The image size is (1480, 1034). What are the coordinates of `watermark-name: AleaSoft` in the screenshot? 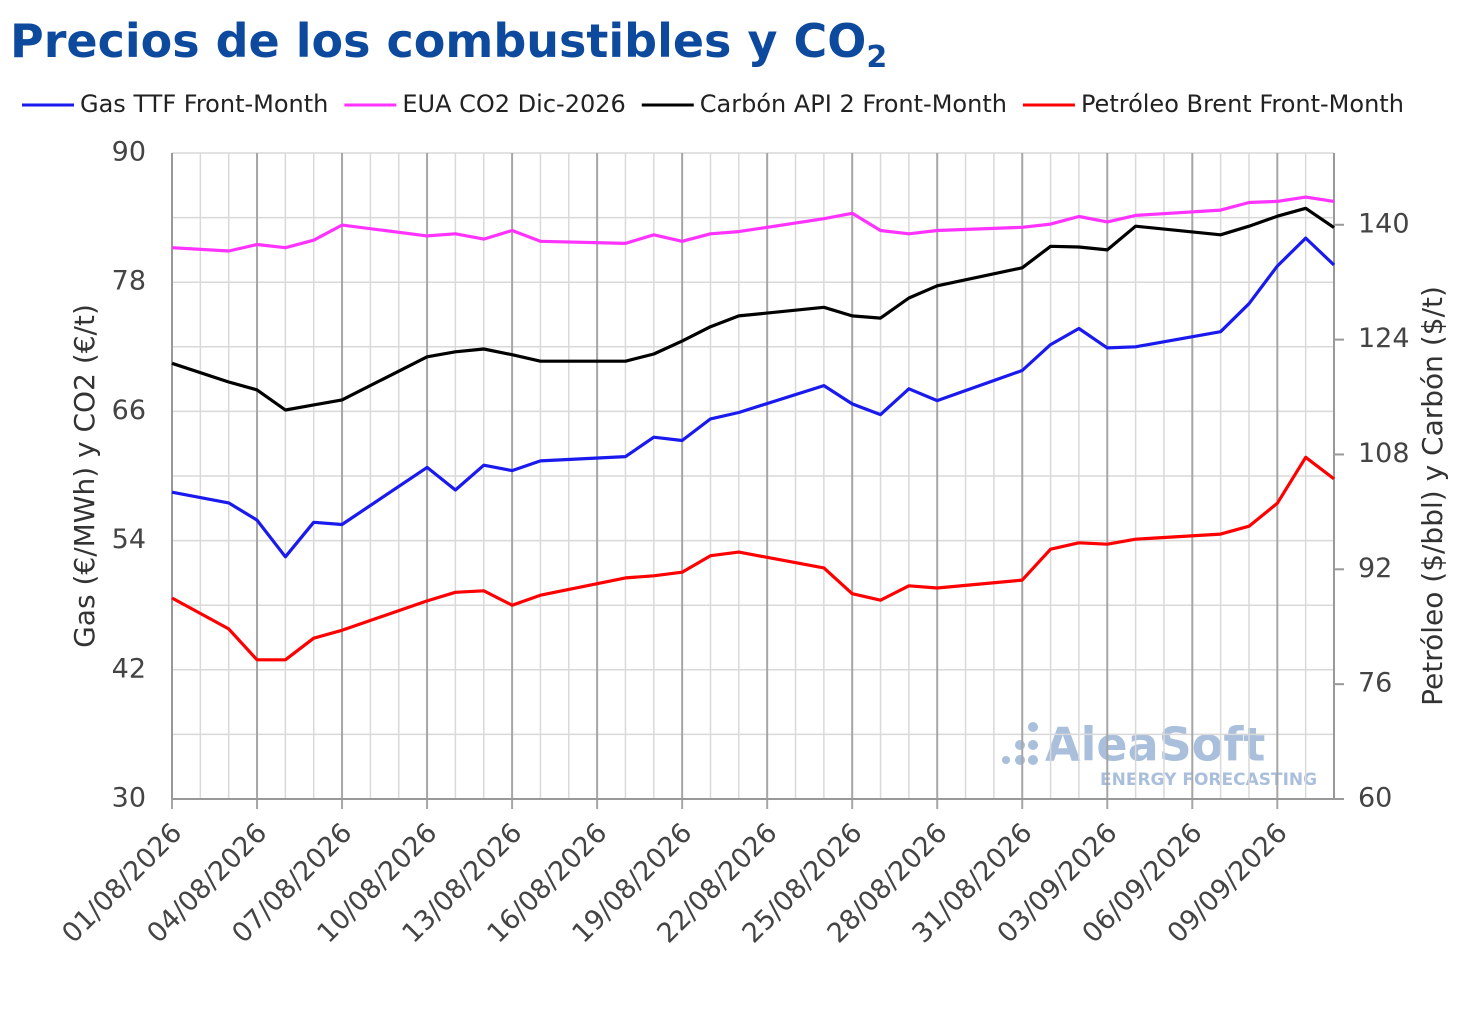 It's located at (1155, 745).